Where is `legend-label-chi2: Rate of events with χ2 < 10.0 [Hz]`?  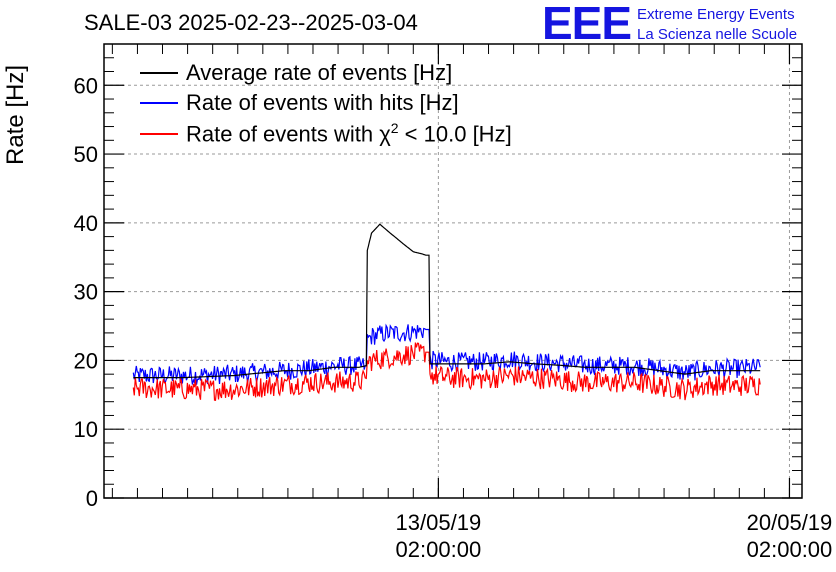
legend-label-chi2: Rate of events with χ2 < 10.0 [Hz] is located at coordinates (349, 133).